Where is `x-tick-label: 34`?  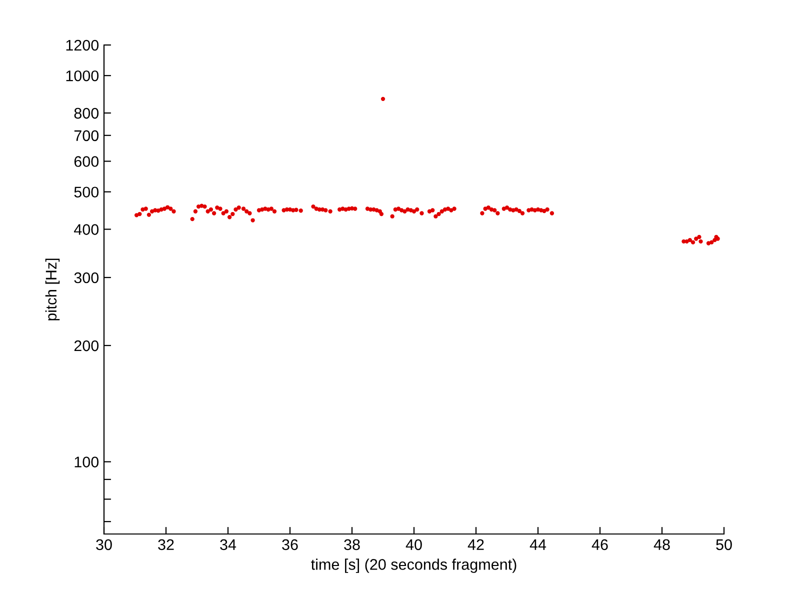
x-tick-label: 34 is located at coordinates (228, 544).